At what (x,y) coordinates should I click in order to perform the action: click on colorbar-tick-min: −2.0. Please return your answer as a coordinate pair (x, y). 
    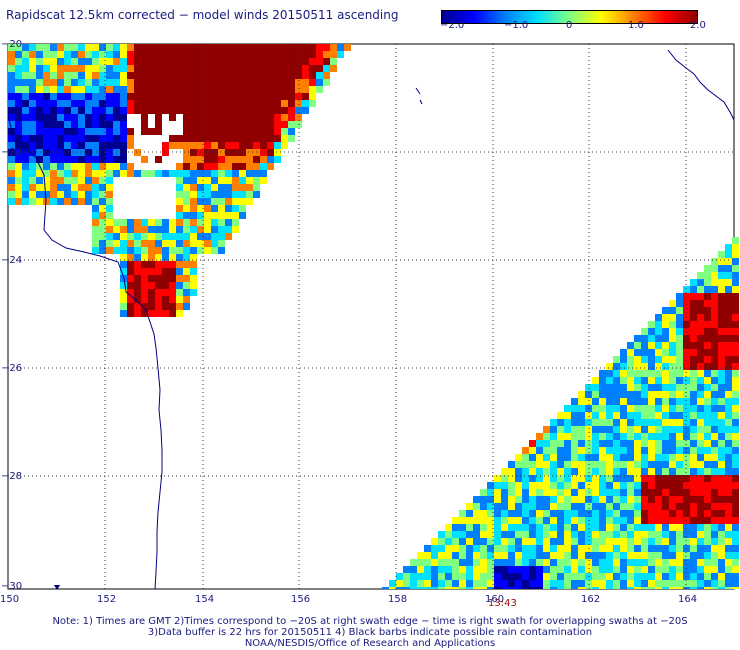
    Looking at the image, I should click on (452, 25).